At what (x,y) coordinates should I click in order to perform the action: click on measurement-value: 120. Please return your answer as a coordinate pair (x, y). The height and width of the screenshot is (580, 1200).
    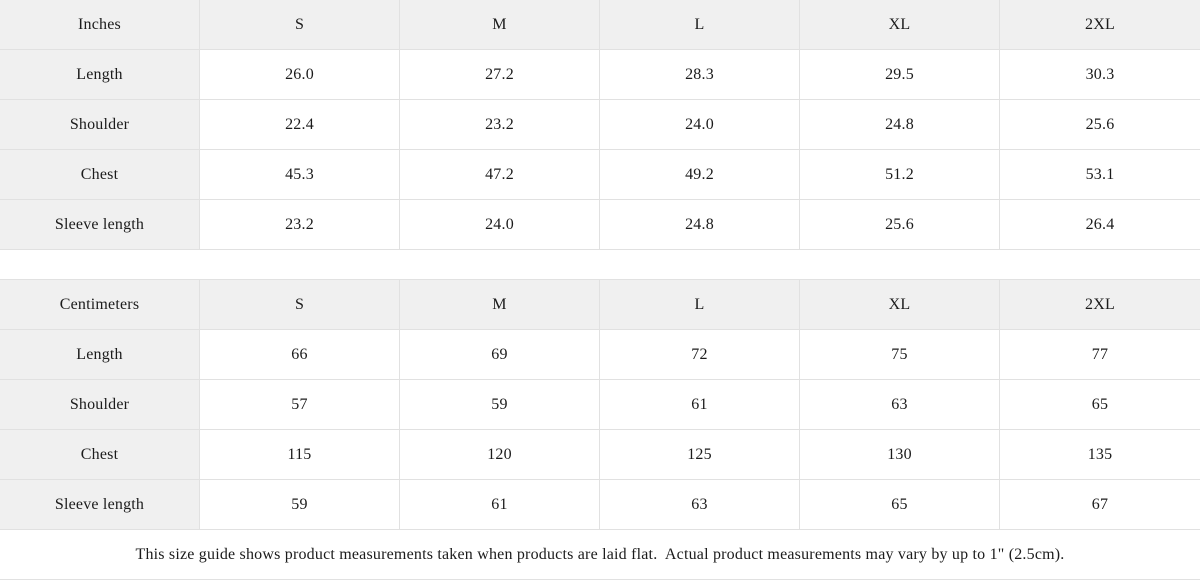
    Looking at the image, I should click on (500, 455).